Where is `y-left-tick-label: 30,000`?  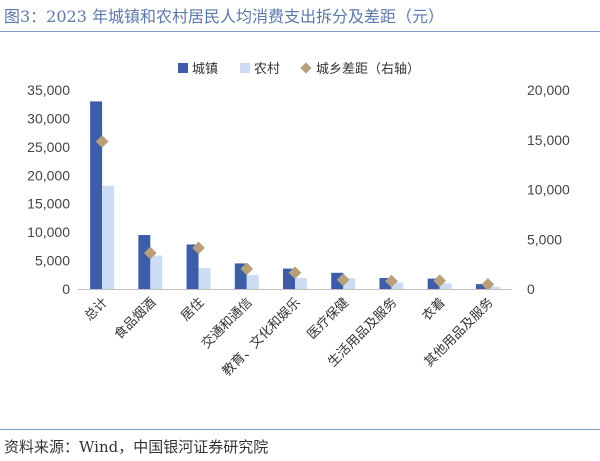 y-left-tick-label: 30,000 is located at coordinates (48, 118).